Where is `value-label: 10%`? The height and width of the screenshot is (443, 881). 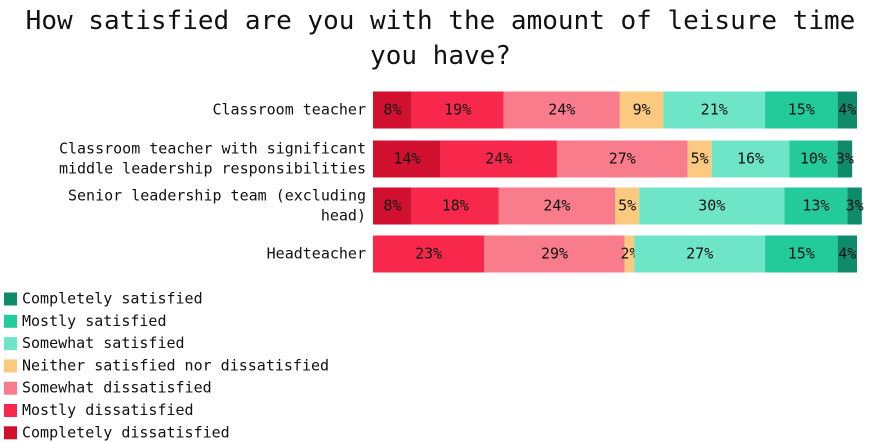
value-label: 10% is located at coordinates (813, 159).